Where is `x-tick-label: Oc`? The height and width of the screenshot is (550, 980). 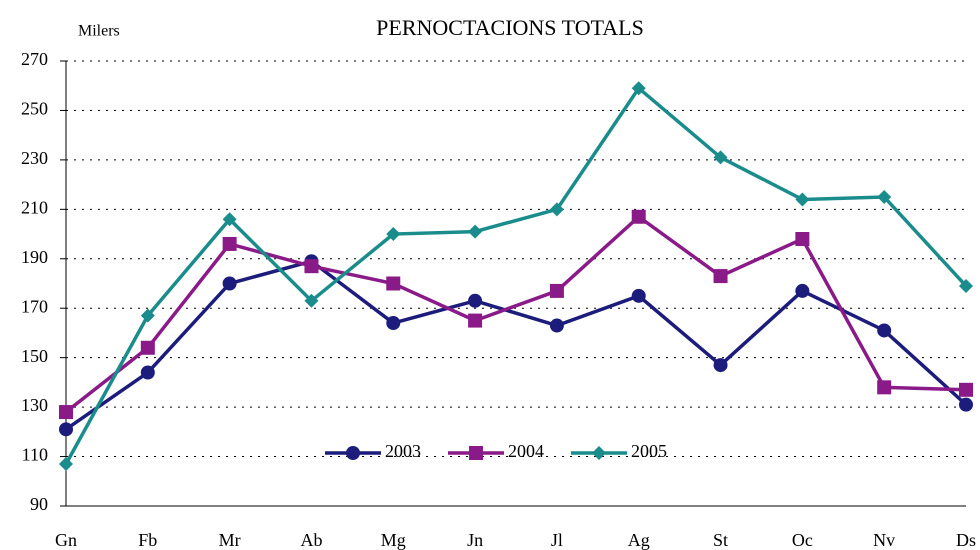
x-tick-label: Oc is located at coordinates (802, 540).